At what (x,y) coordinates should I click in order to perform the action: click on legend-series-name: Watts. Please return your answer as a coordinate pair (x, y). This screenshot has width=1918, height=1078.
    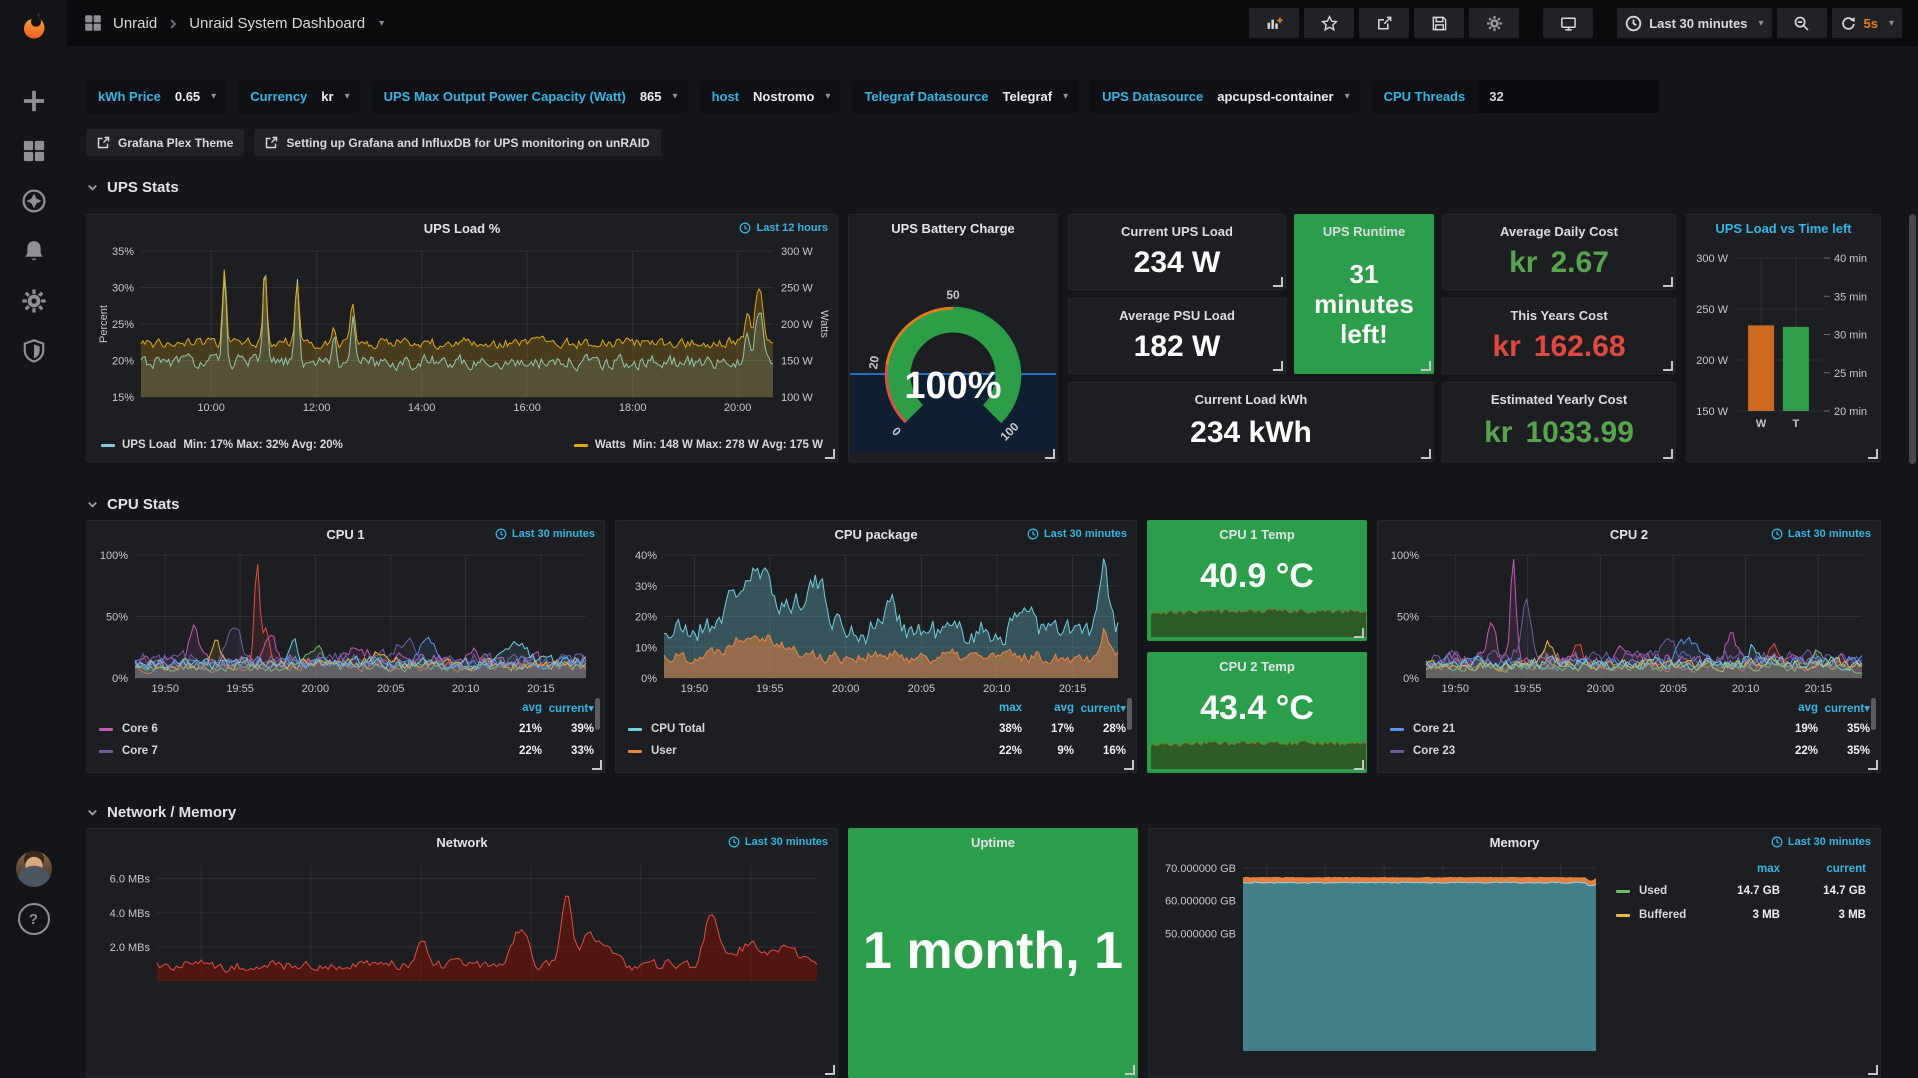
    Looking at the image, I should click on (610, 445).